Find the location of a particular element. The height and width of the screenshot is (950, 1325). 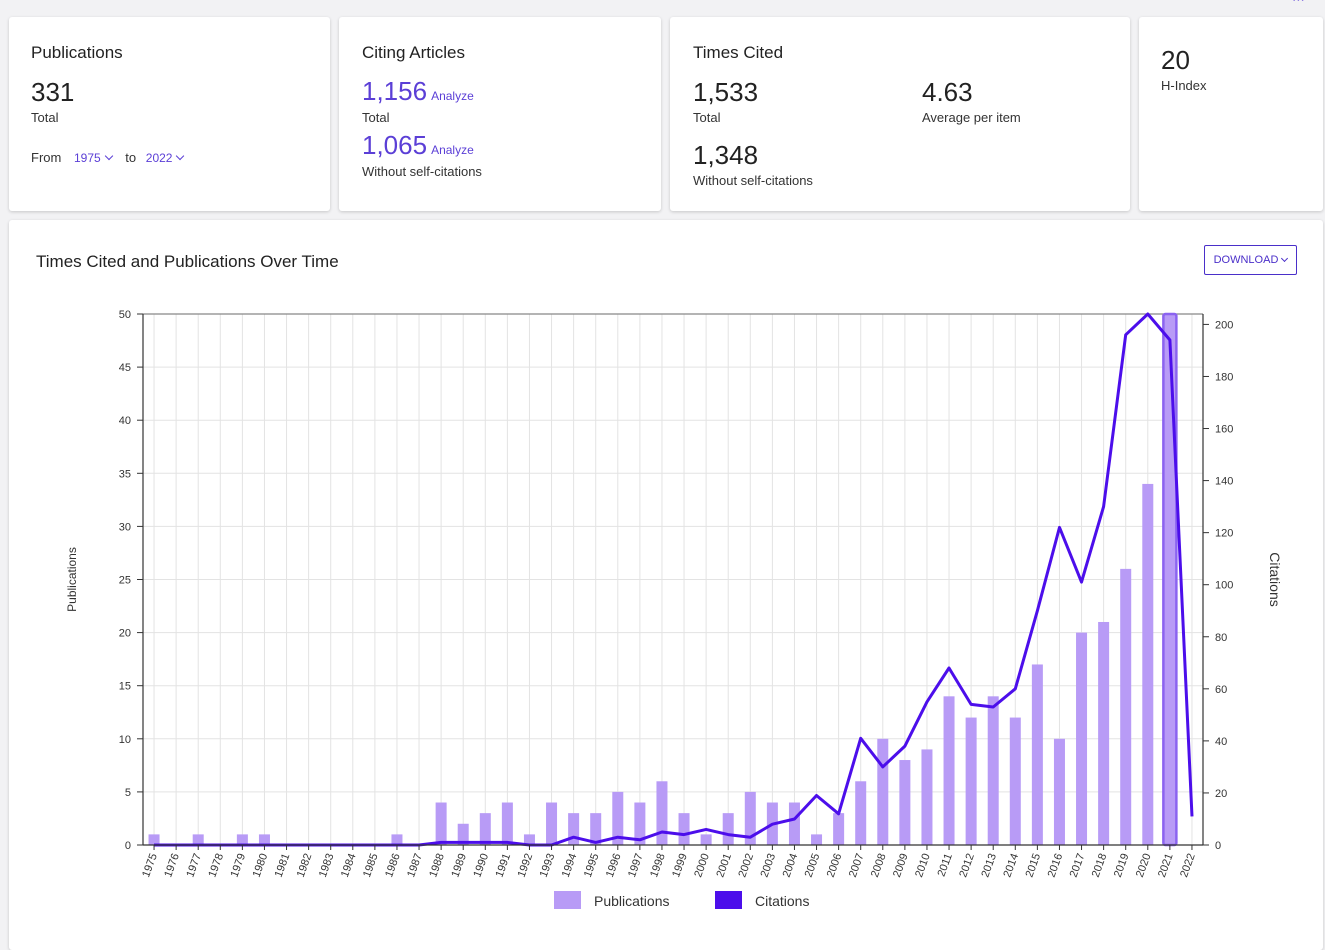

to-label: to is located at coordinates (131, 157).